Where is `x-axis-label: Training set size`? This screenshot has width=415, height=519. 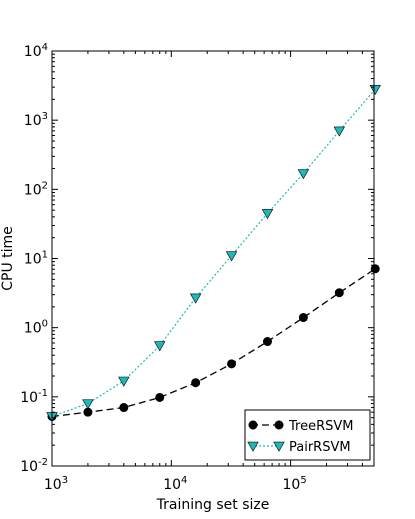
x-axis-label: Training set size is located at coordinates (213, 505).